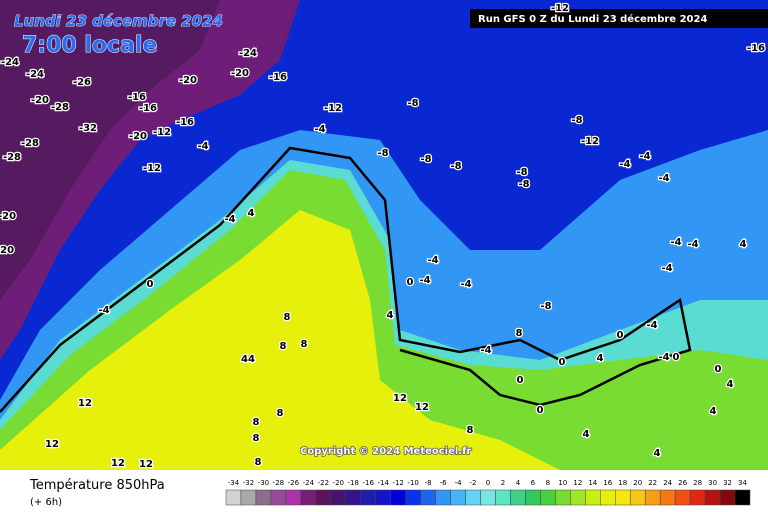 Image resolution: width=768 pixels, height=512 pixels. What do you see at coordinates (97, 485) in the screenshot?
I see `legend-title: Température 850hPa` at bounding box center [97, 485].